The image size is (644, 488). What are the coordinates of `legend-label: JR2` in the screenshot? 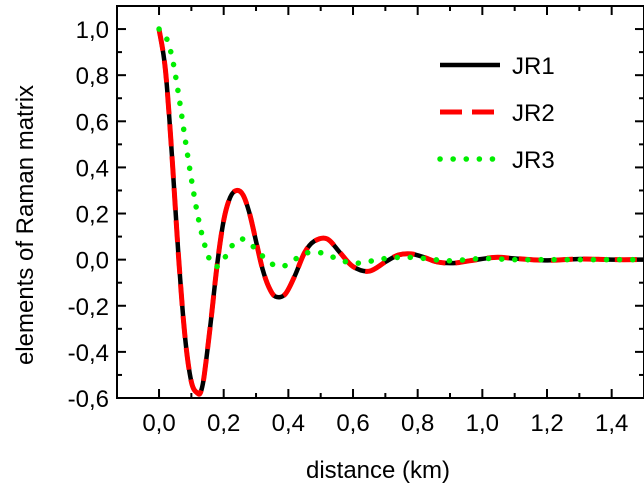 It's located at (533, 113).